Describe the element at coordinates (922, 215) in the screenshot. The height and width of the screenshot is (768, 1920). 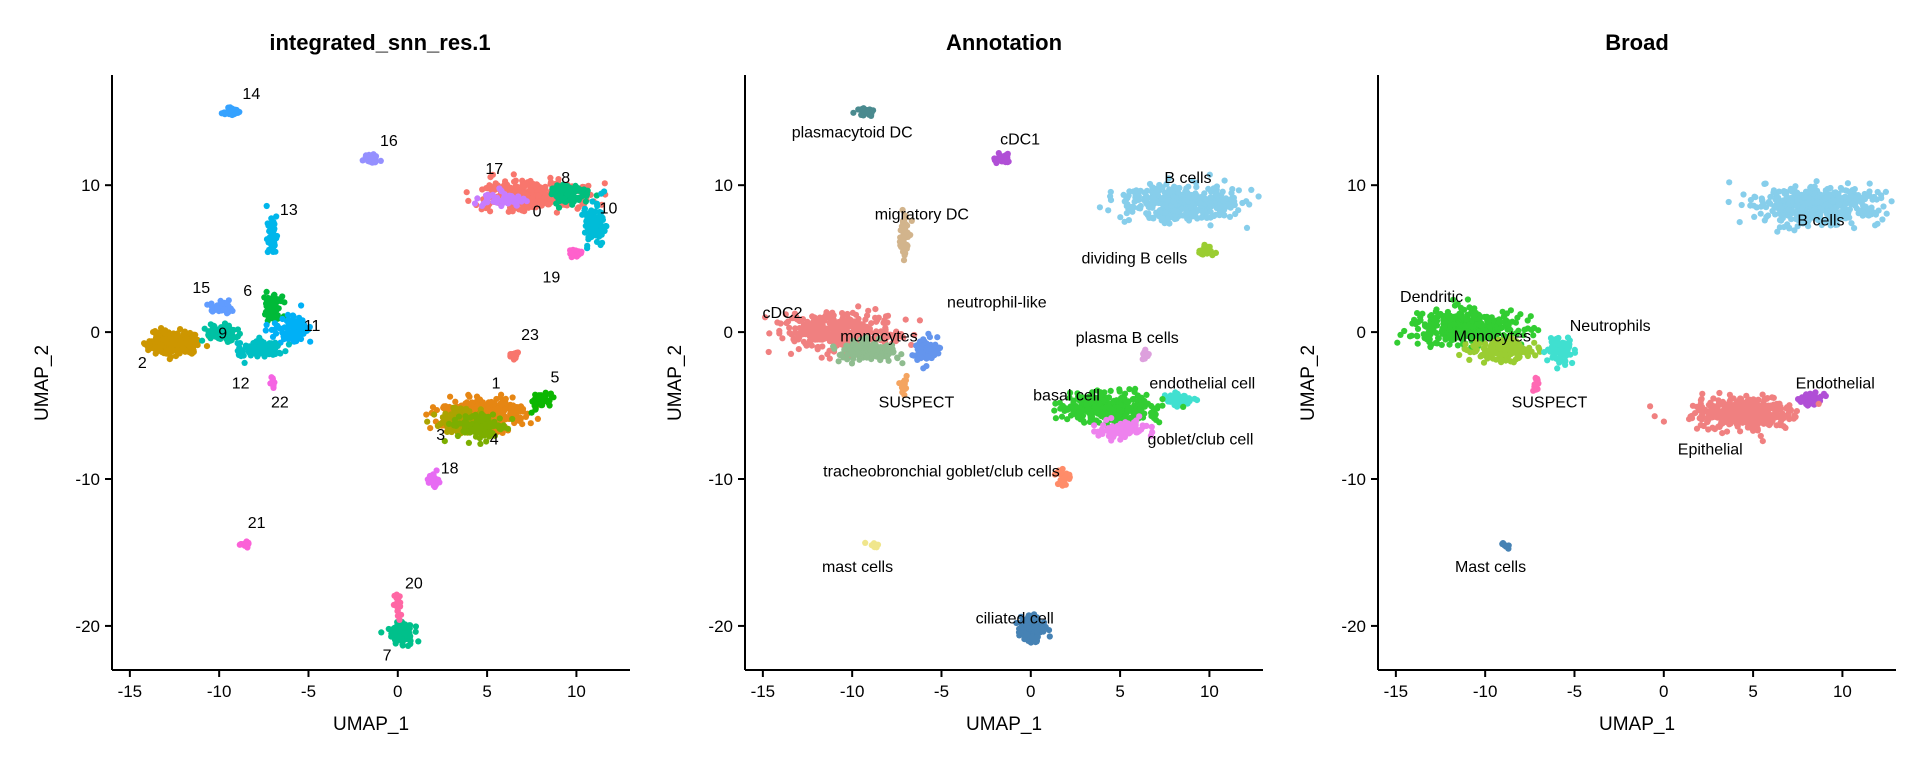
I see `cluster-label: migratory DC` at that location.